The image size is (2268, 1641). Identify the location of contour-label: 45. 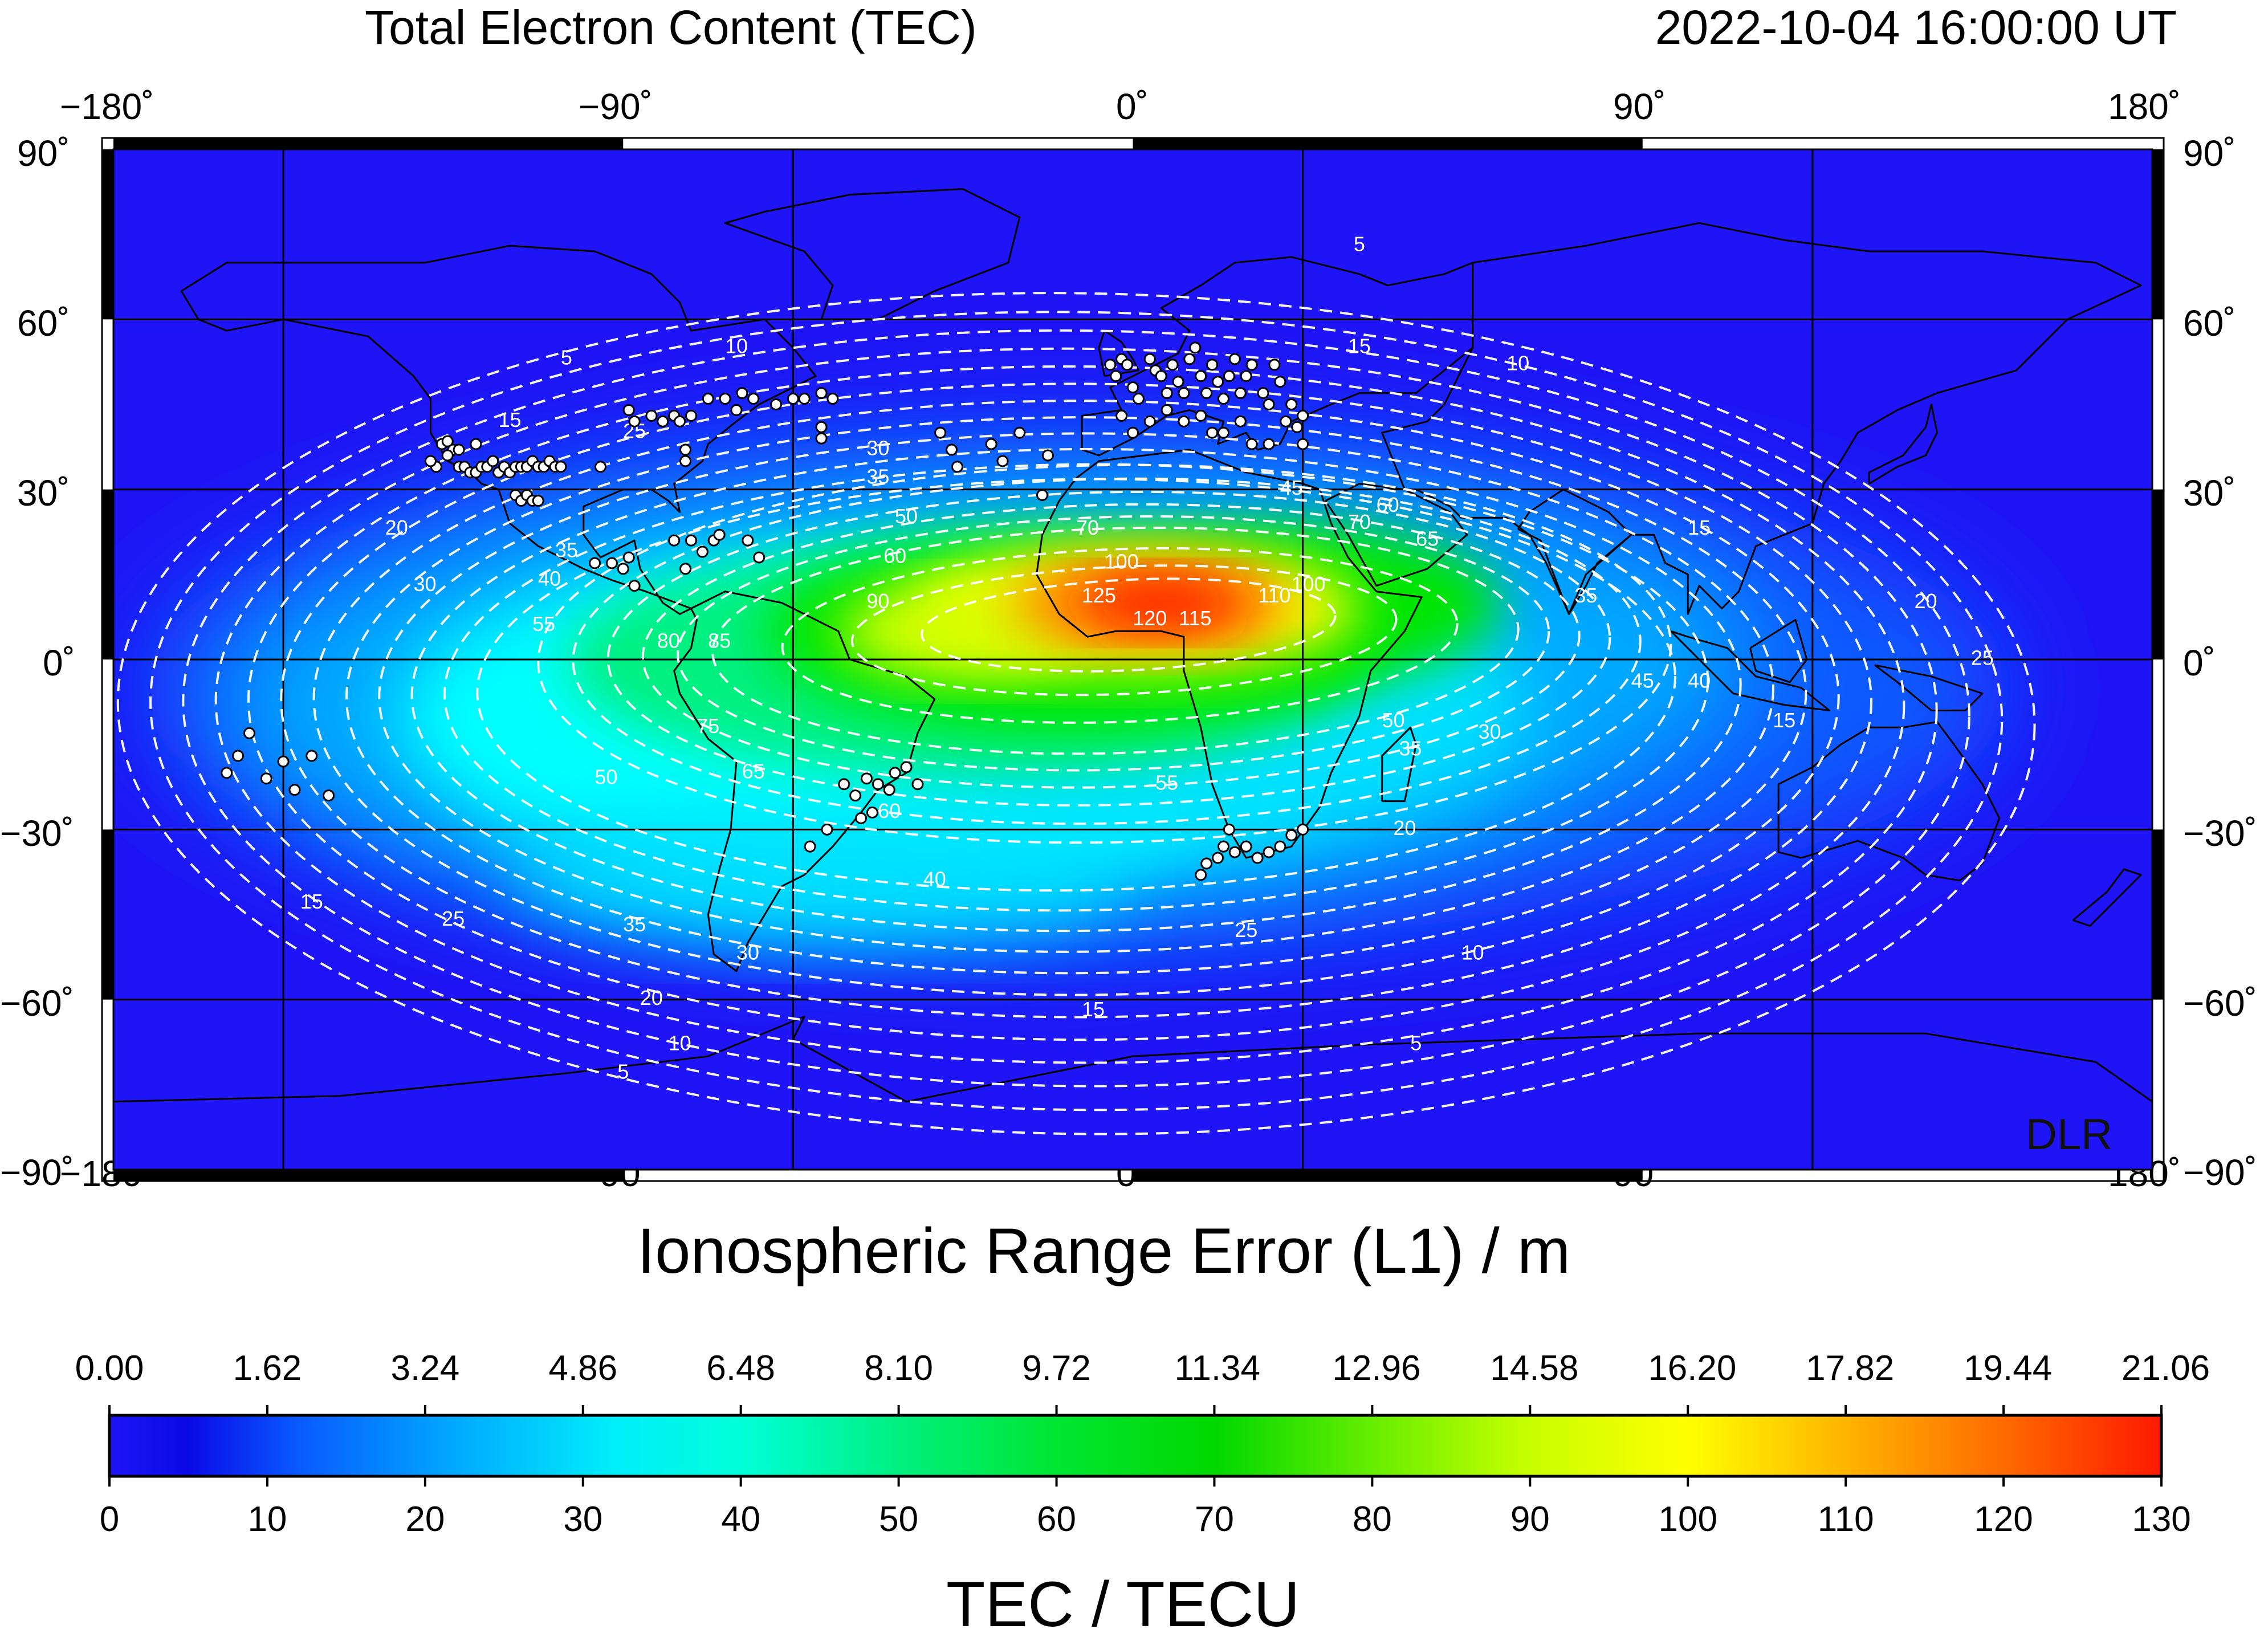
(1642, 680).